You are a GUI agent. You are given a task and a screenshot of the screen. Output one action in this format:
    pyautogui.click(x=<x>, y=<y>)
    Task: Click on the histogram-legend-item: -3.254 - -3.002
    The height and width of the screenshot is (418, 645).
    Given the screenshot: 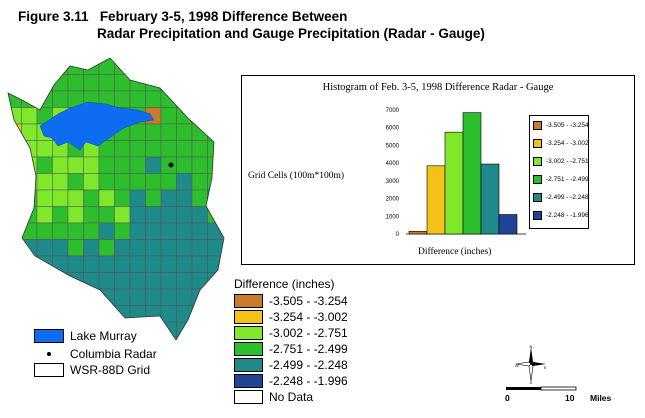 What is the action you would take?
    pyautogui.click(x=561, y=143)
    